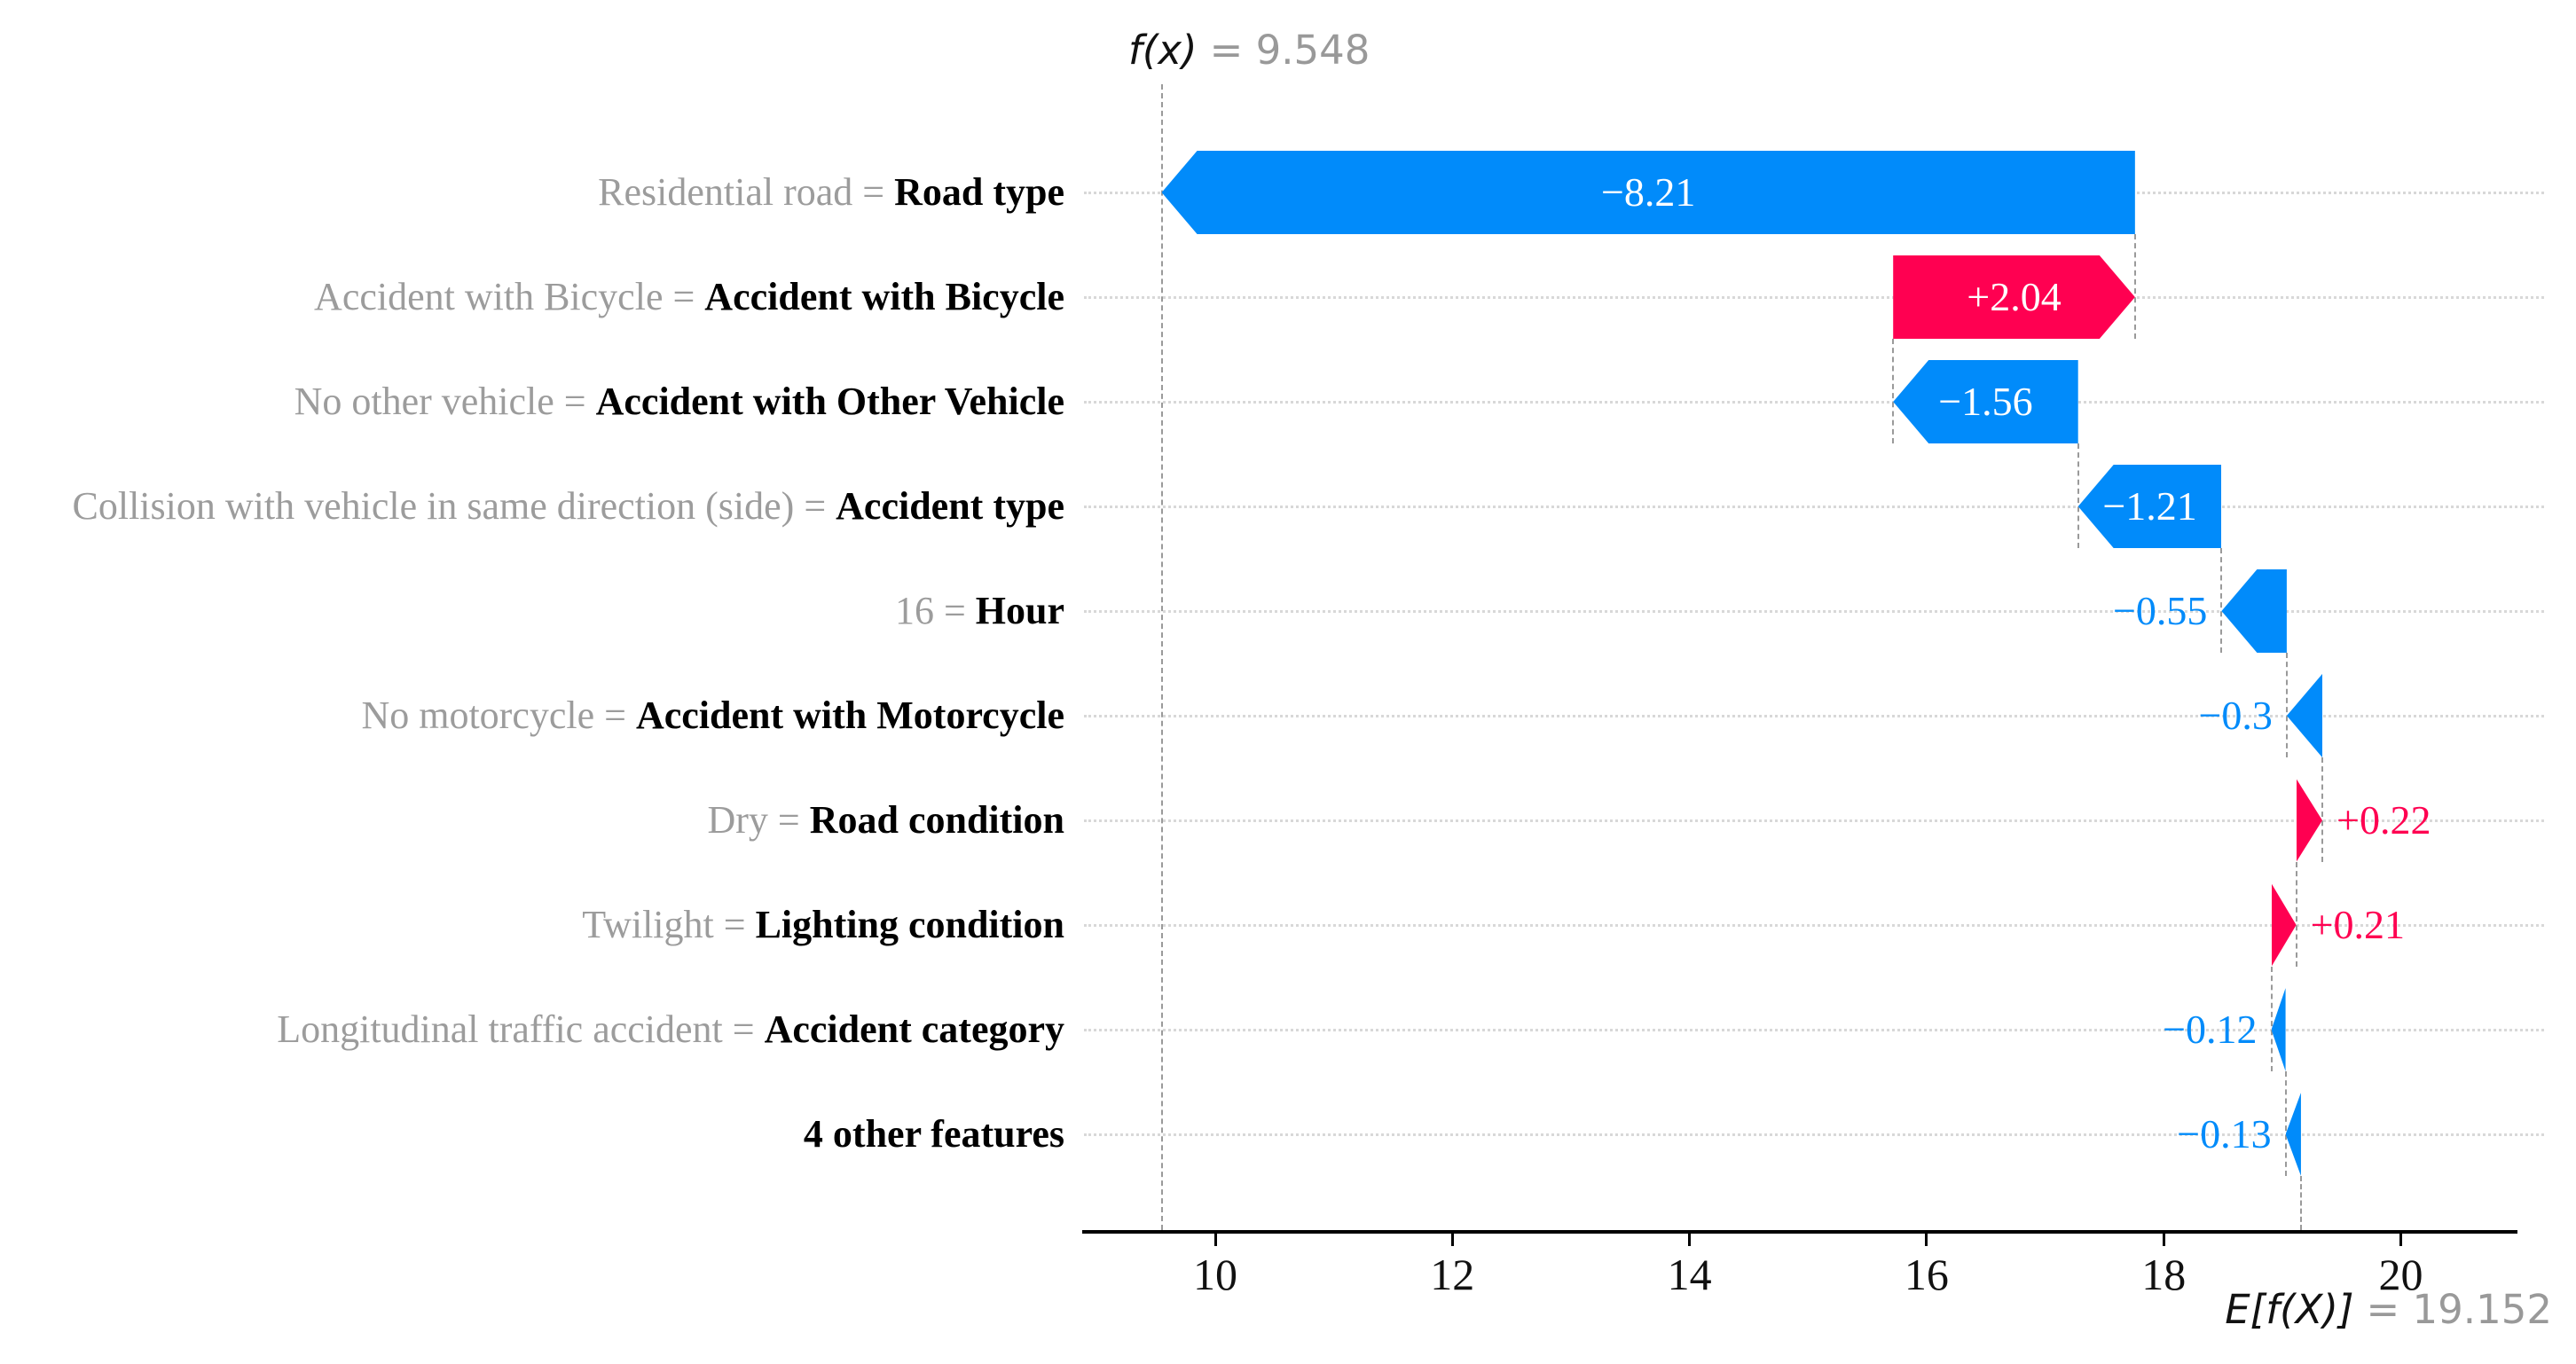  I want to click on x-tick-label: 12, so click(1452, 1275).